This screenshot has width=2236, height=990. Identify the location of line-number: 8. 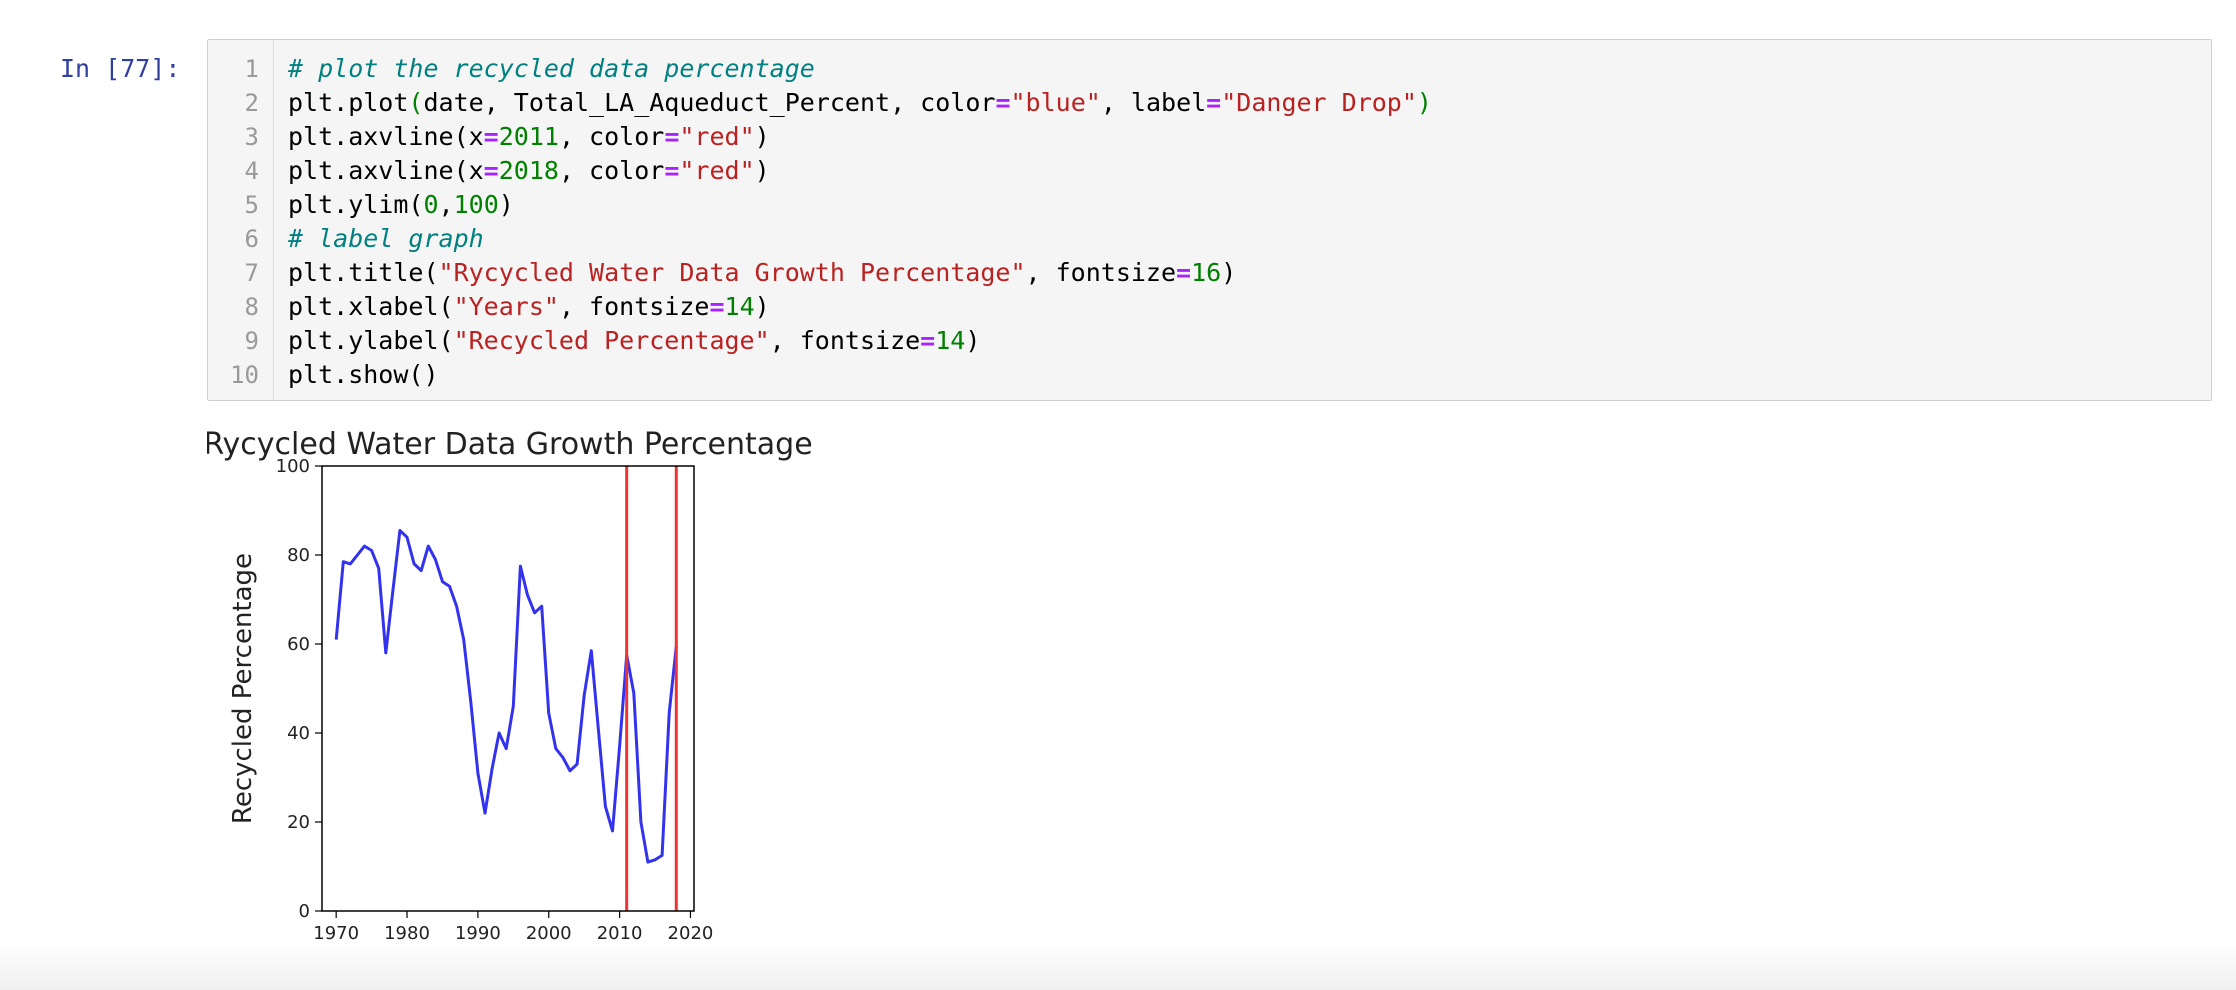
(251, 307).